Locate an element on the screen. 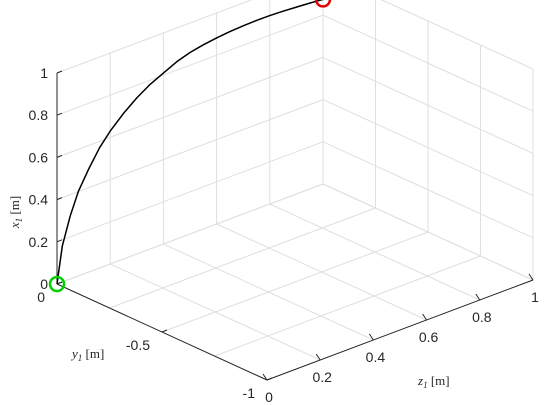 The image size is (550, 405). z1-tick-label: 0 is located at coordinates (269, 397).